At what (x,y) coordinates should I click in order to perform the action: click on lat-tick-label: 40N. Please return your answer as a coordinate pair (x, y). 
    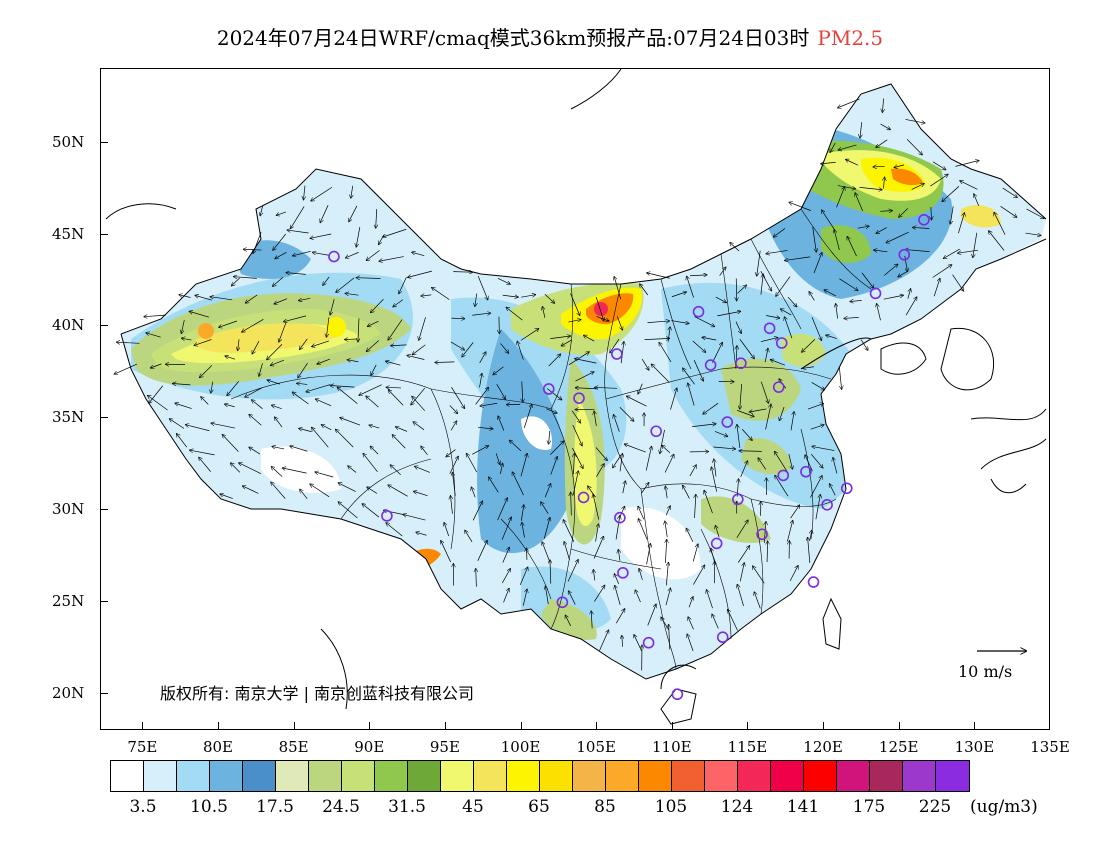
    Looking at the image, I should click on (68, 325).